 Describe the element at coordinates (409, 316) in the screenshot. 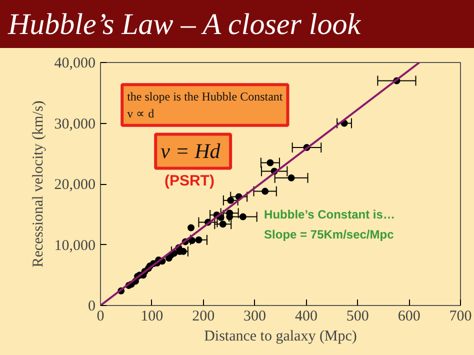

I see `x-tick-label: 600` at that location.